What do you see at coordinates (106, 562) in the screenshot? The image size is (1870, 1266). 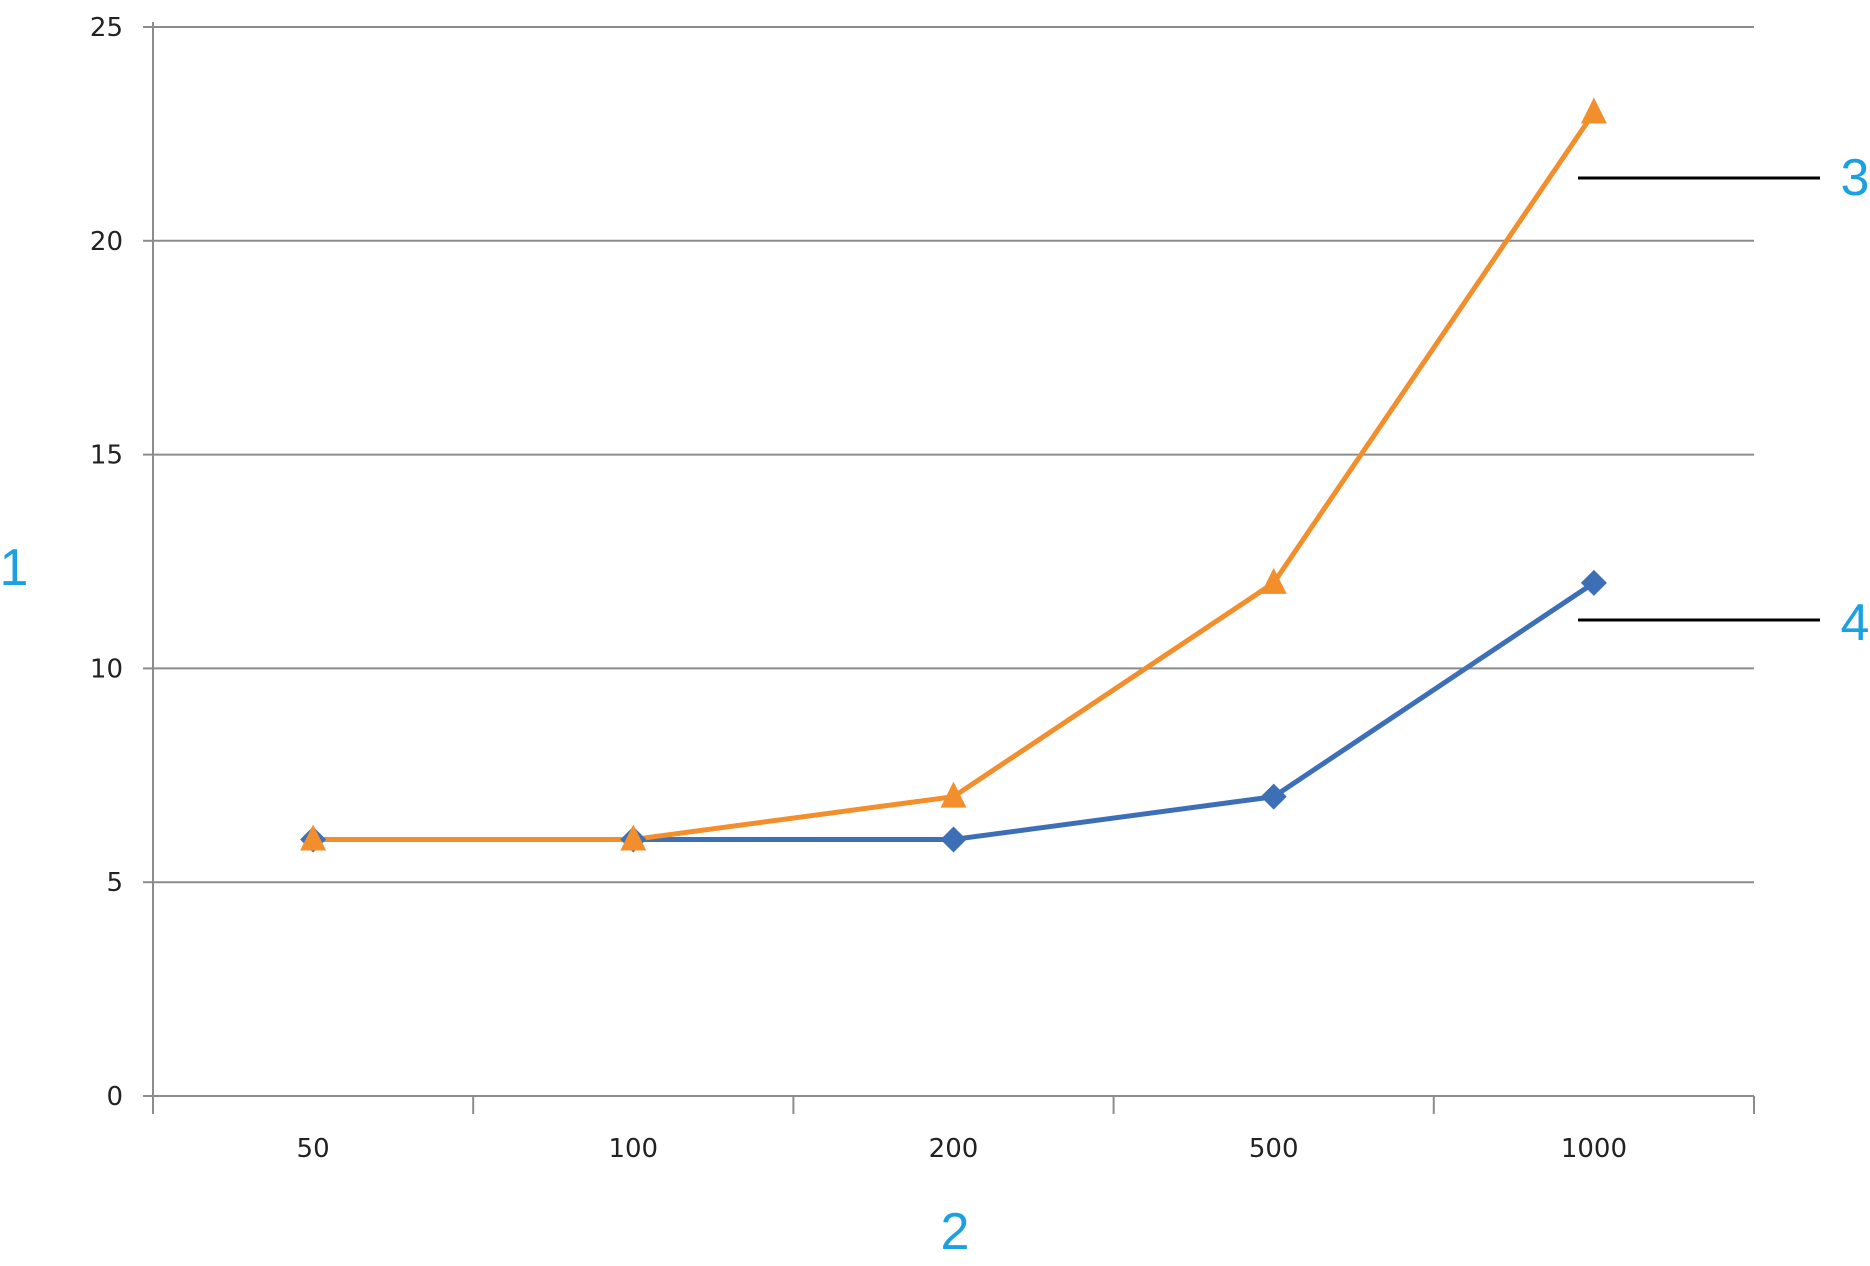 I see `y-tick-labels: 0 5 10 15 20 25` at bounding box center [106, 562].